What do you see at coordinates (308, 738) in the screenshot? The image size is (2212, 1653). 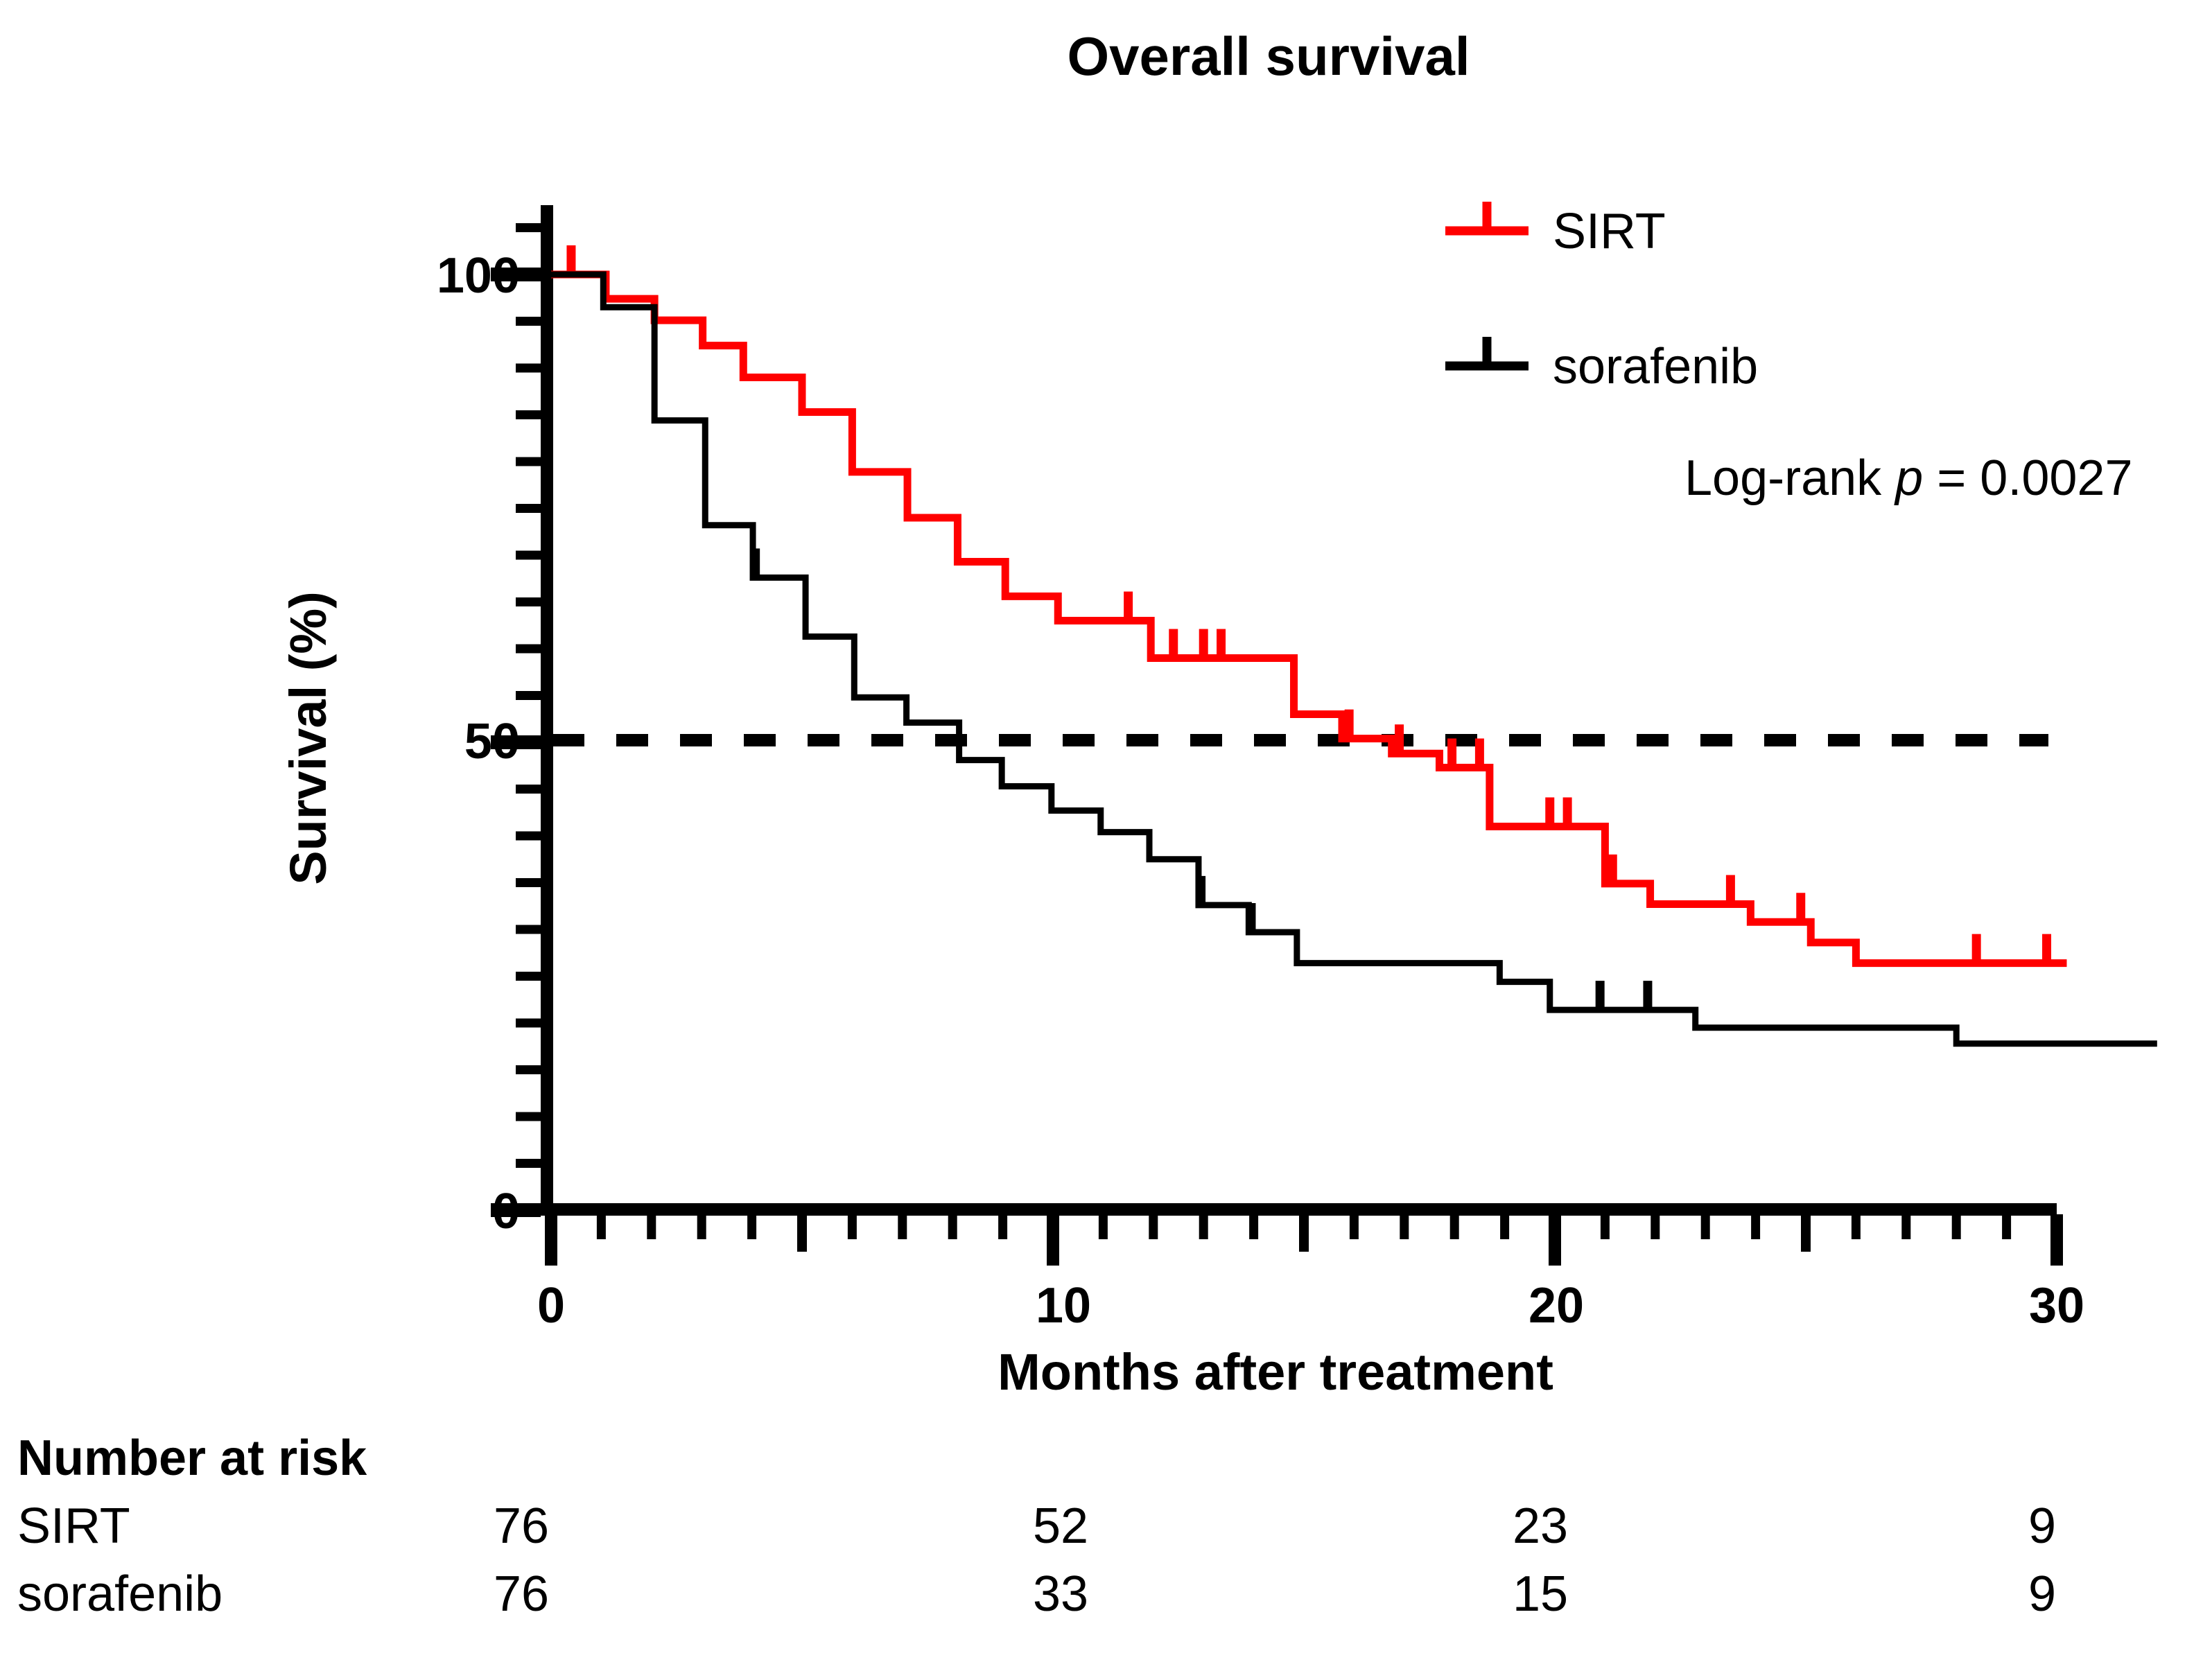 I see `y-axis-title: Survival (%)` at bounding box center [308, 738].